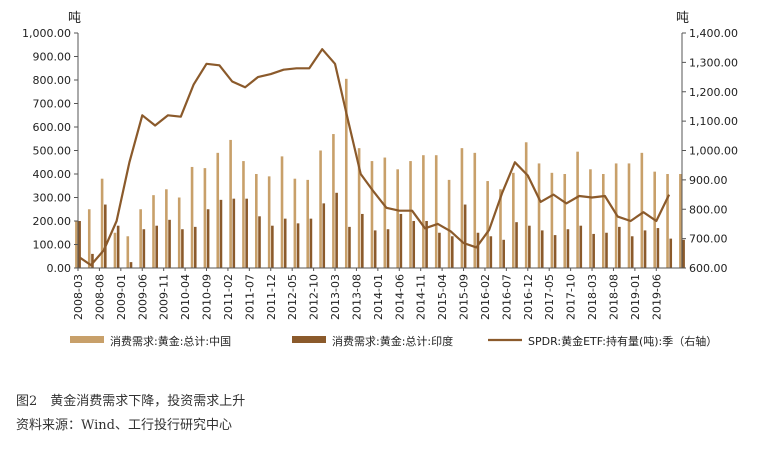  What do you see at coordinates (142, 297) in the screenshot?
I see `x-tick-label: 2009-06` at bounding box center [142, 297].